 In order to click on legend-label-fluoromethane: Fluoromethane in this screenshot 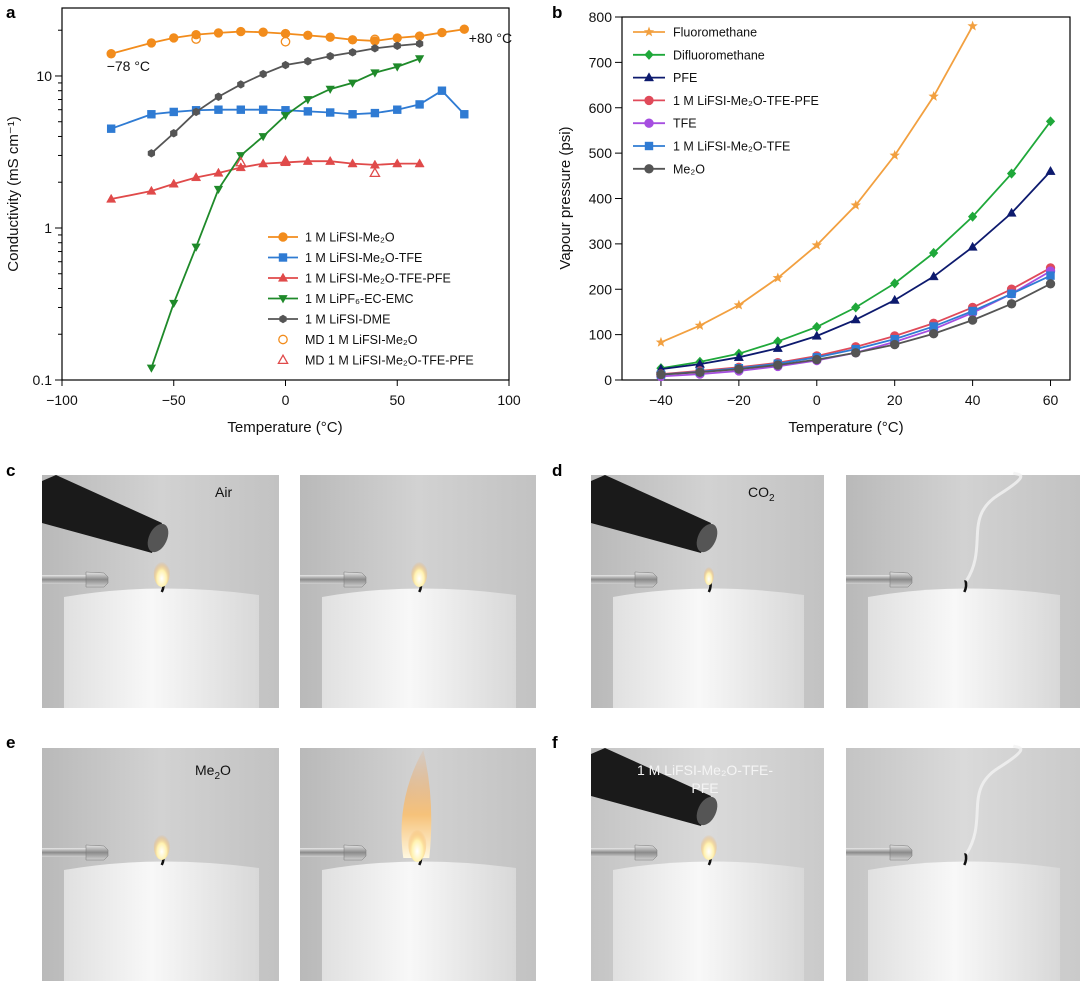, I will do `click(715, 33)`.